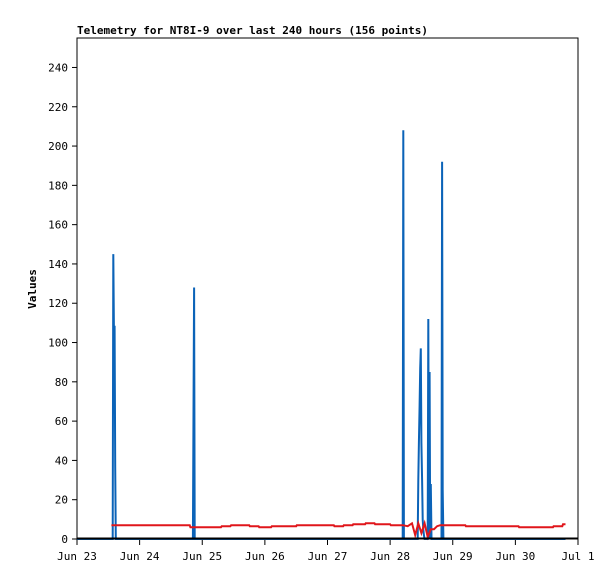 The width and height of the screenshot is (615, 579). What do you see at coordinates (61, 460) in the screenshot?
I see `y-tick-label: 40` at bounding box center [61, 460].